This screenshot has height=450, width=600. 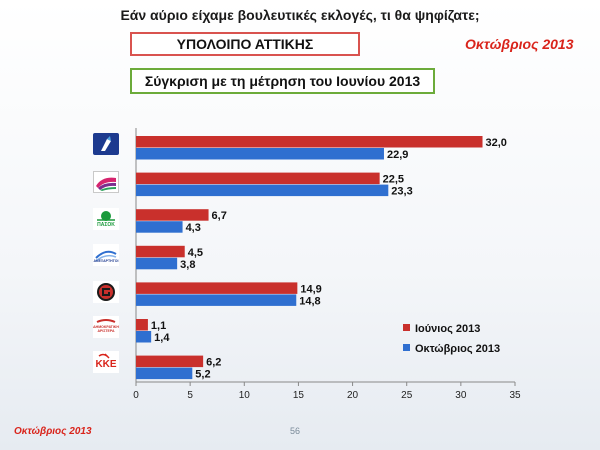 I want to click on kke-hammer-sickle-icon, so click(x=104, y=356).